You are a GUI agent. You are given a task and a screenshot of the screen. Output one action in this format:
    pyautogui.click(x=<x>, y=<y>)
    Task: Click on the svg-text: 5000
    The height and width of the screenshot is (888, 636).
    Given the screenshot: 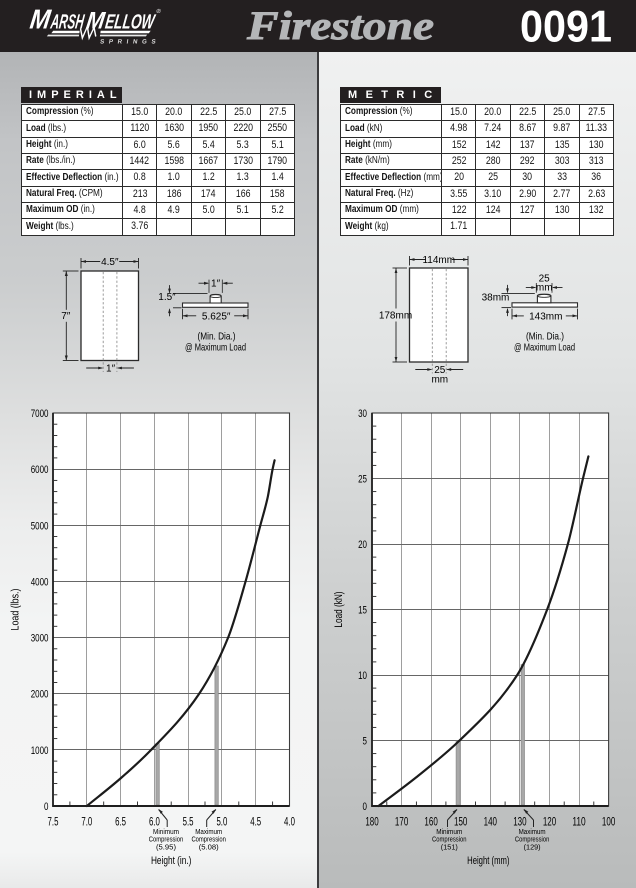 What is the action you would take?
    pyautogui.click(x=40, y=526)
    